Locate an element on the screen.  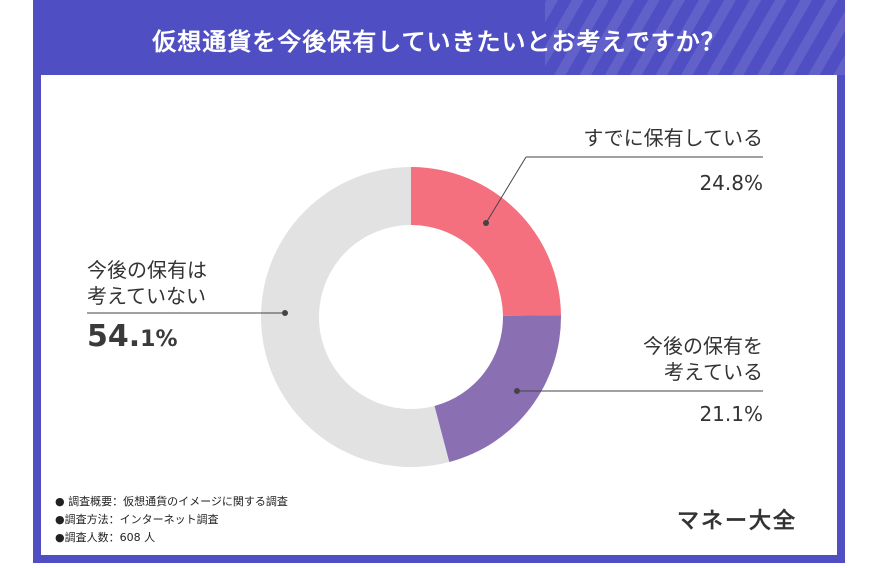
leader-line-owned is located at coordinates (506, 190).